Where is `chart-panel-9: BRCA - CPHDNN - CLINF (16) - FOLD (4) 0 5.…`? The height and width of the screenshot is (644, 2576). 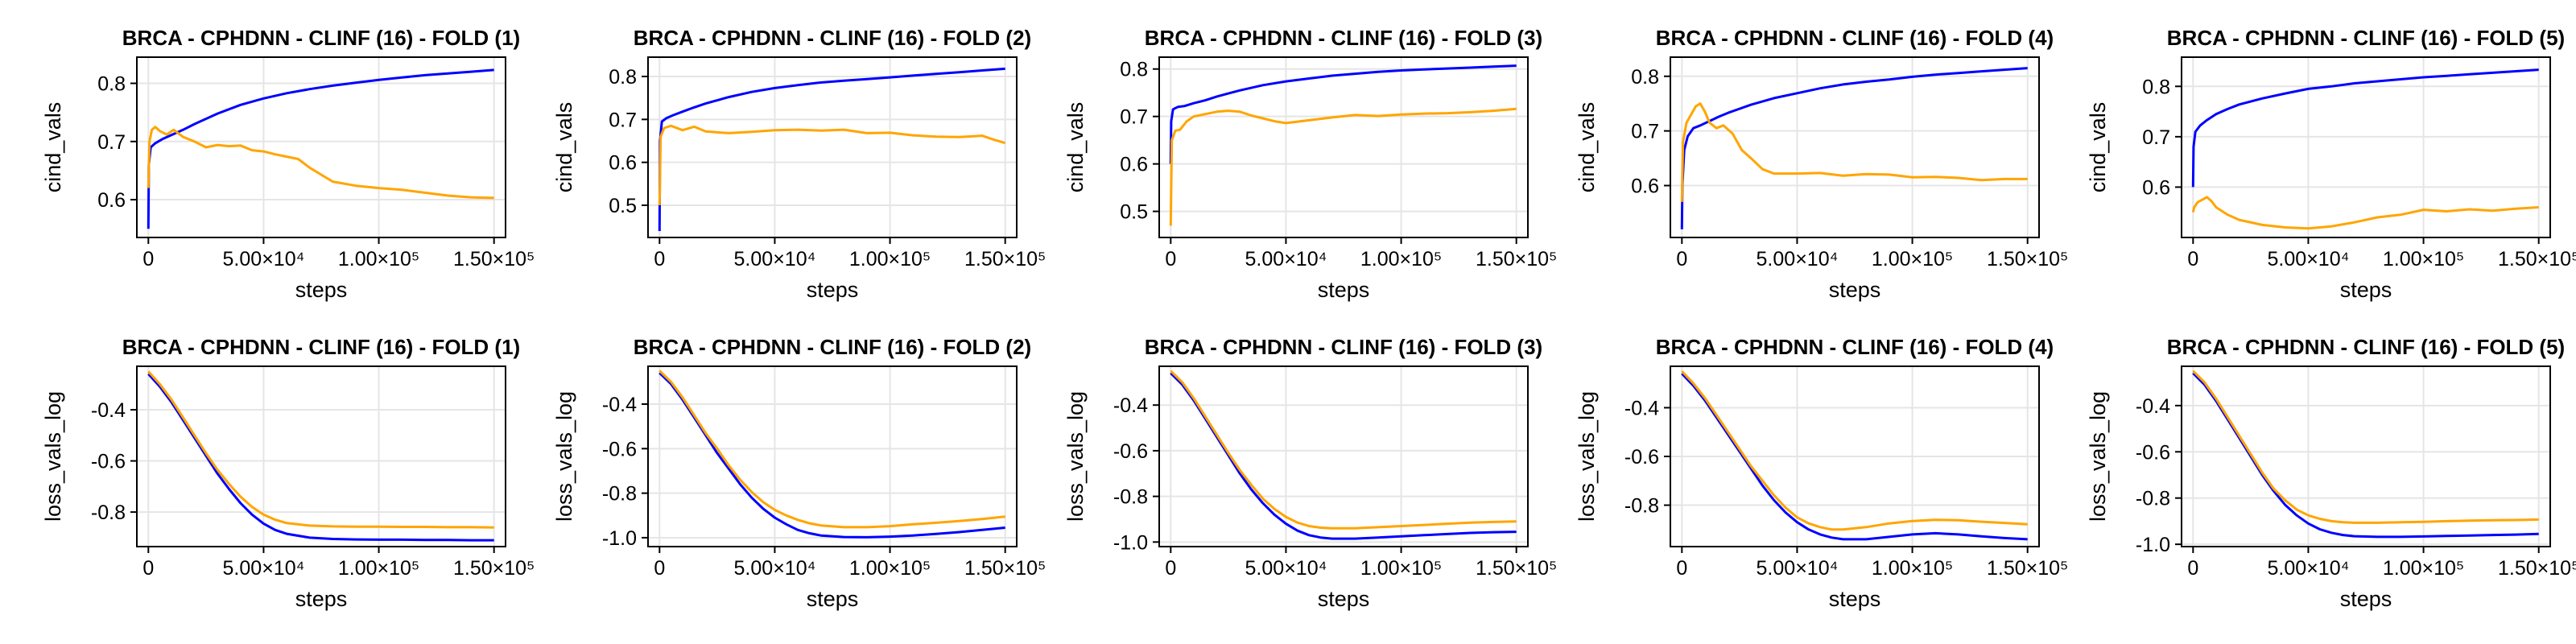 chart-panel-9: BRCA - CPHDNN - CLINF (16) - FOLD (4) 0 5.… is located at coordinates (1821, 473).